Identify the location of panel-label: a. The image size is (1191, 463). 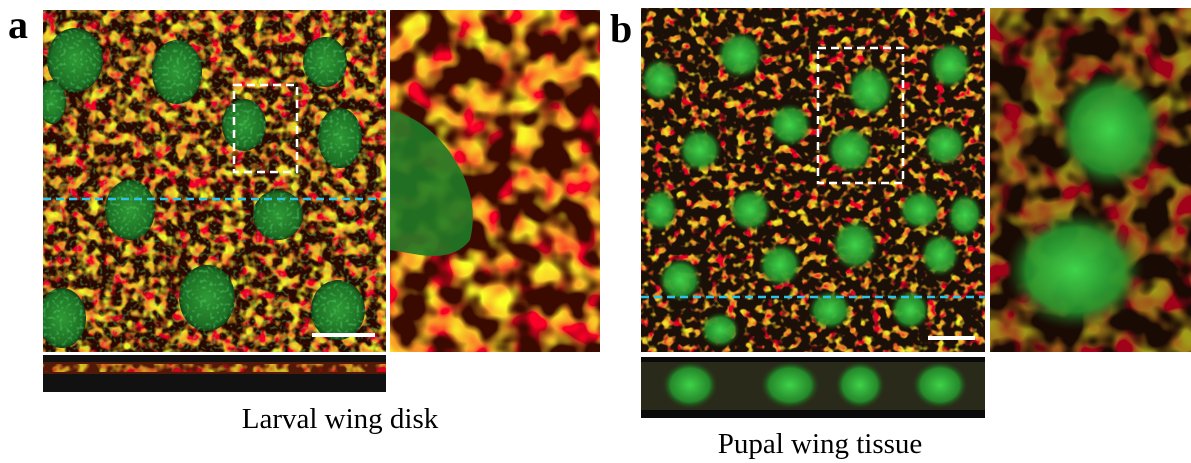
(18, 24).